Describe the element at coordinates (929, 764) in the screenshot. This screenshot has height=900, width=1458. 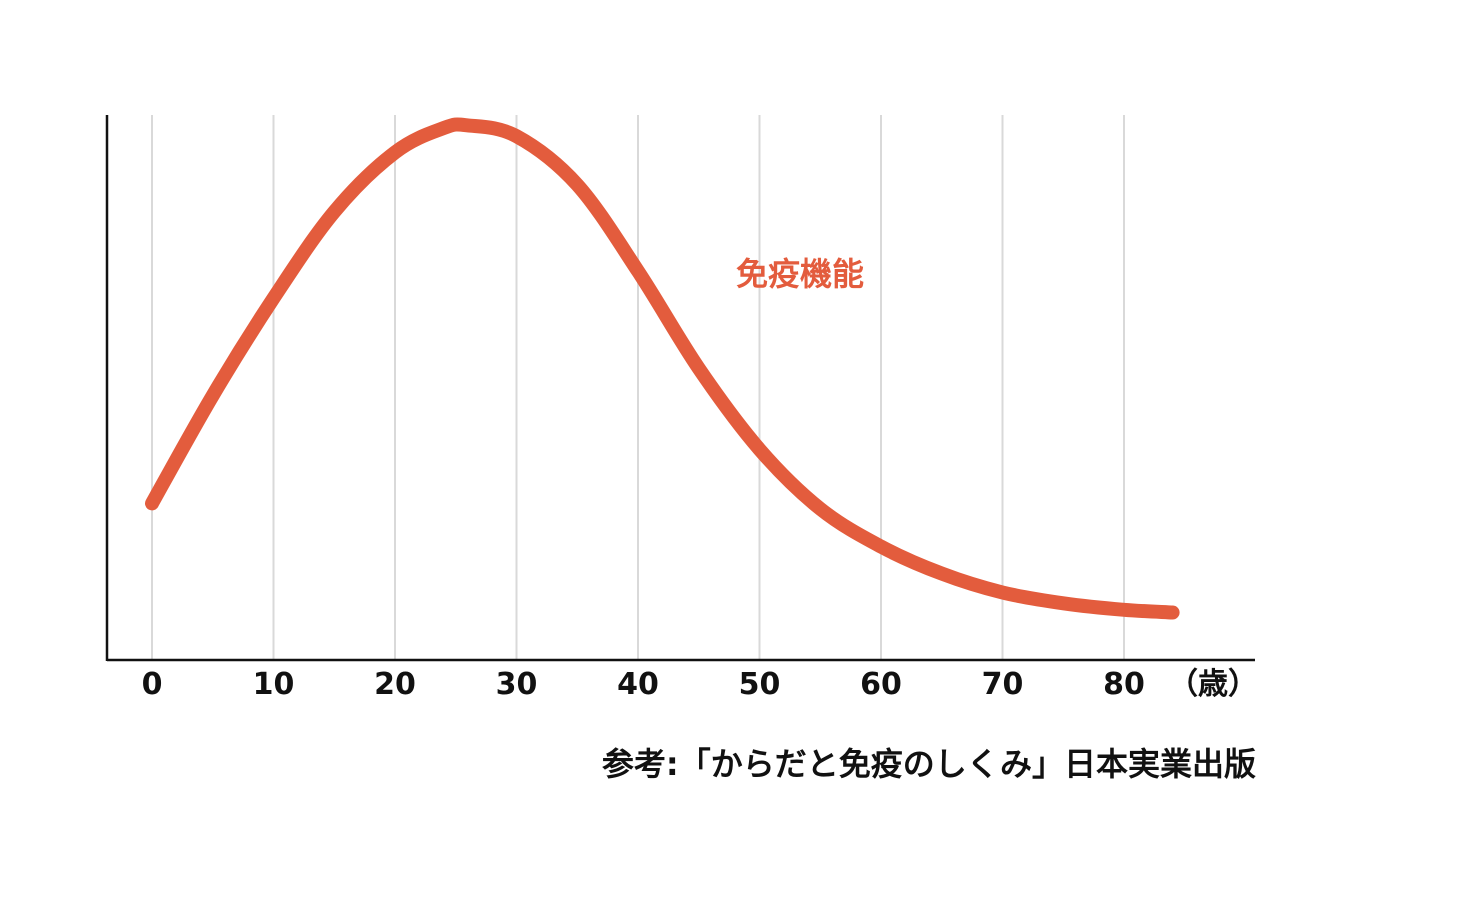
I see `source-citation: 参考:「からだと免疫のしくみ」日本実業出版` at that location.